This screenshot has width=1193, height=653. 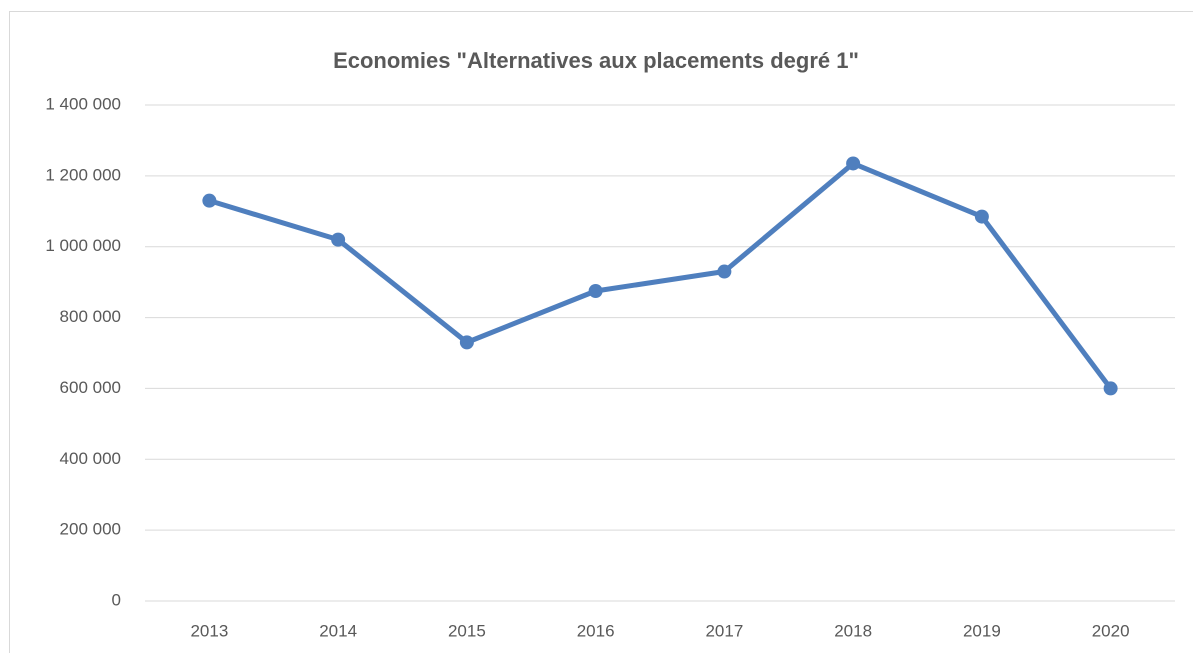 I want to click on y-tick-label: 200 000, so click(x=90, y=529).